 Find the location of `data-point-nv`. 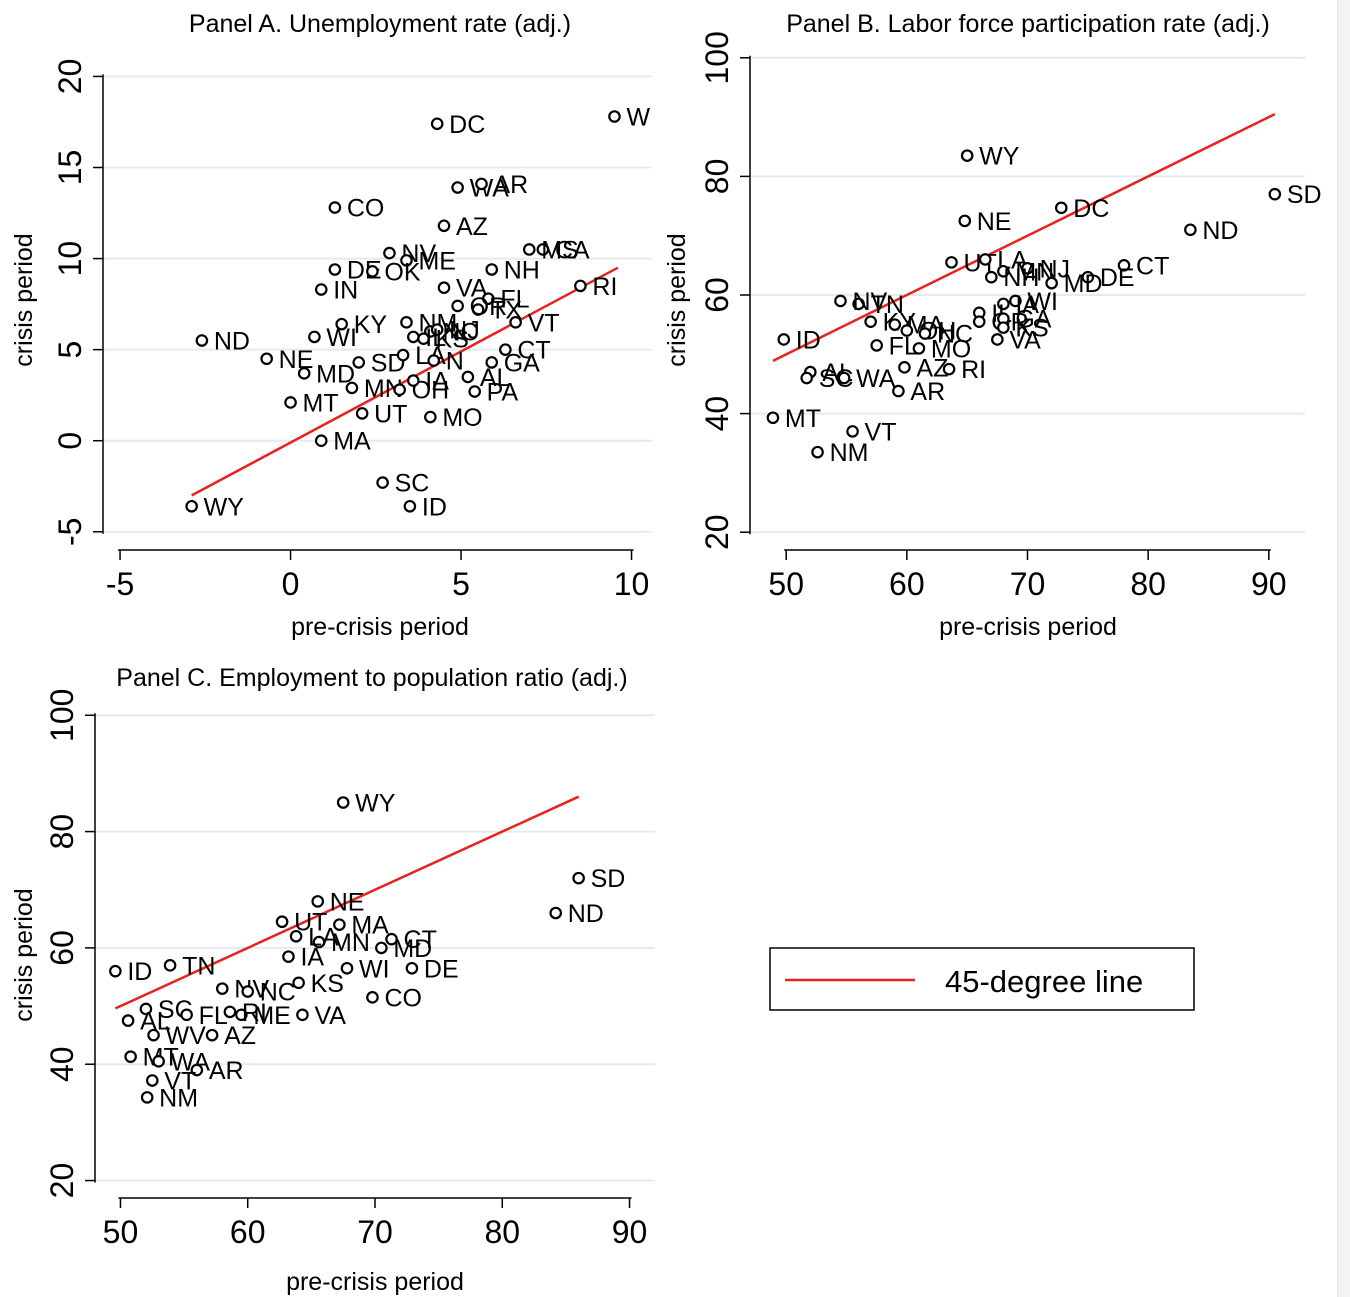

data-point-nv is located at coordinates (840, 301).